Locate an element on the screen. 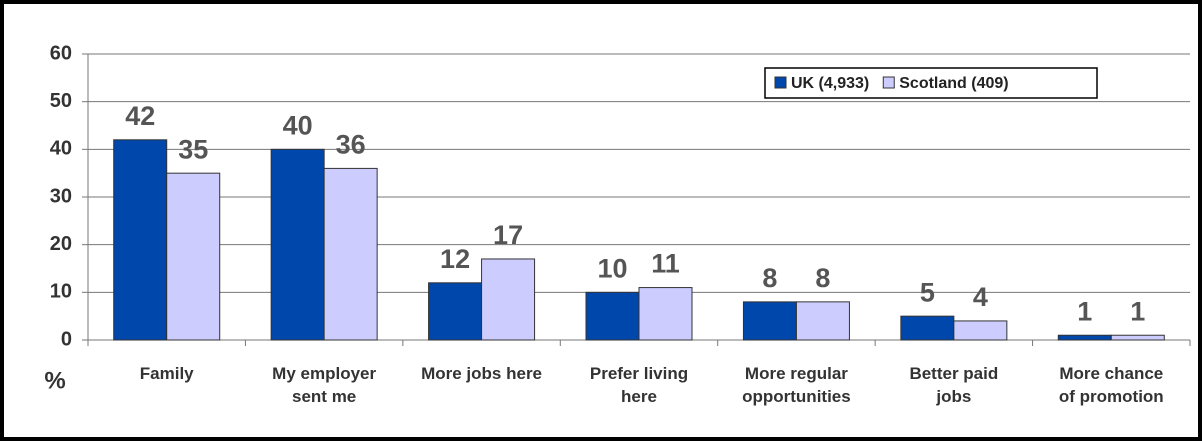 The image size is (1202, 441). y-tick-label: 10 is located at coordinates (61, 292).